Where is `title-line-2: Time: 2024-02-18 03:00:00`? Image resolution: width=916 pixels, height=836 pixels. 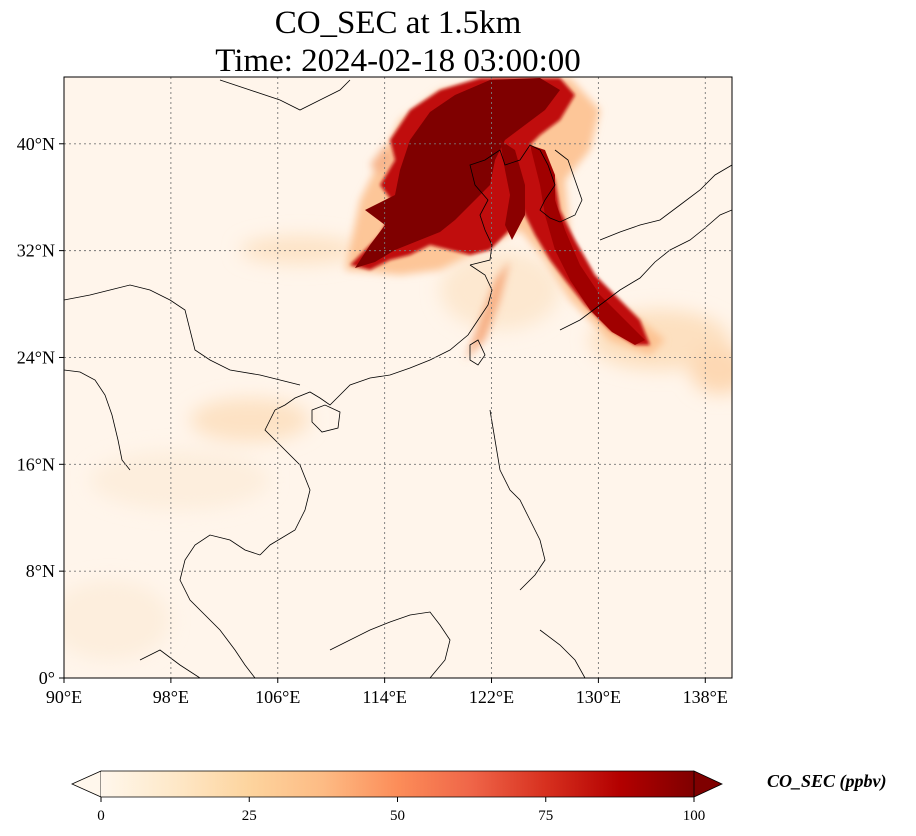 title-line-2: Time: 2024-02-18 03:00:00 is located at coordinates (398, 61).